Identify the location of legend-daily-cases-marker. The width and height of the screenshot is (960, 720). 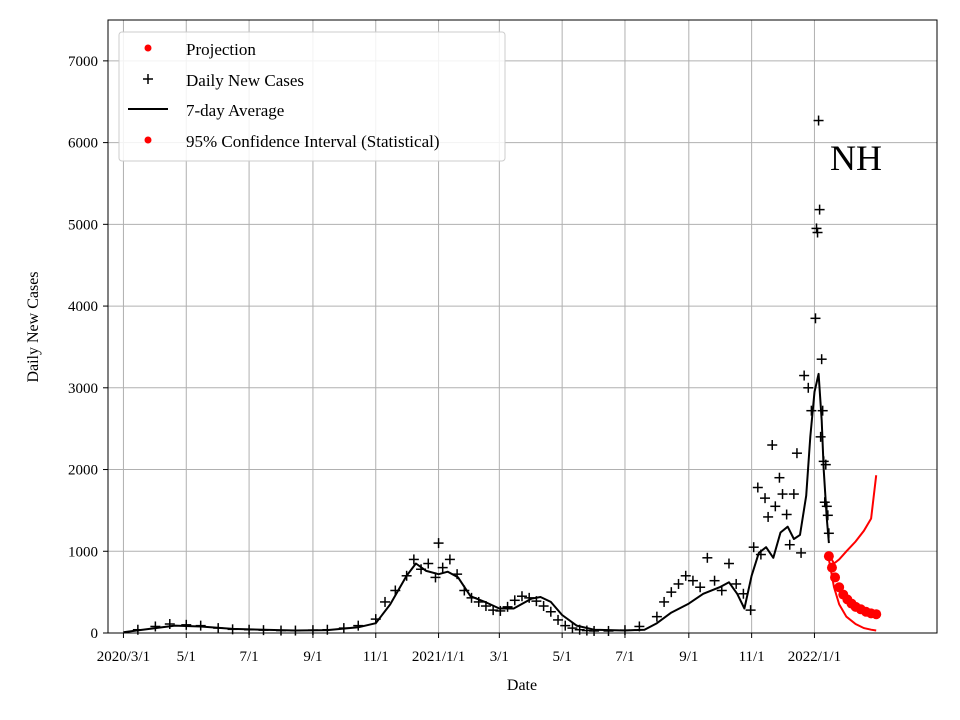
(148, 79).